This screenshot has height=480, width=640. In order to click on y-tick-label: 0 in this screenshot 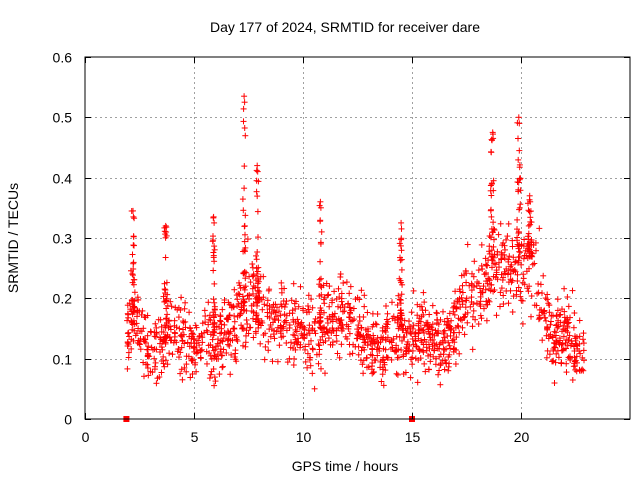, I will do `click(68, 420)`.